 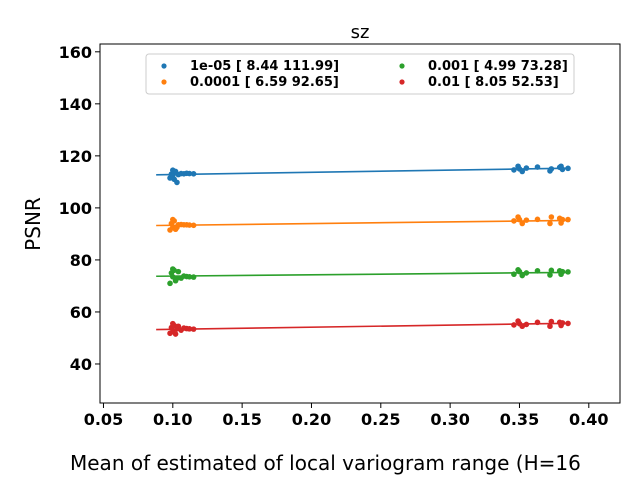 I want to click on y-tick-label: 160, so click(x=75, y=52).